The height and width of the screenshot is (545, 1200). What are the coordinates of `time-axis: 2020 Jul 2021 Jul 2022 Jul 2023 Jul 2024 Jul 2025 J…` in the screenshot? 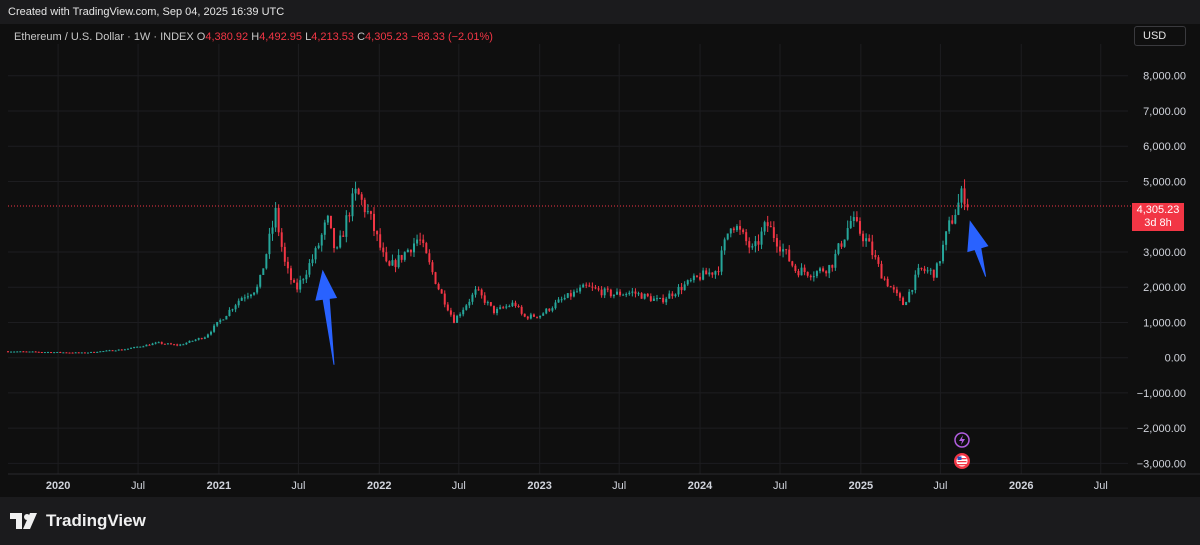 It's located at (577, 486).